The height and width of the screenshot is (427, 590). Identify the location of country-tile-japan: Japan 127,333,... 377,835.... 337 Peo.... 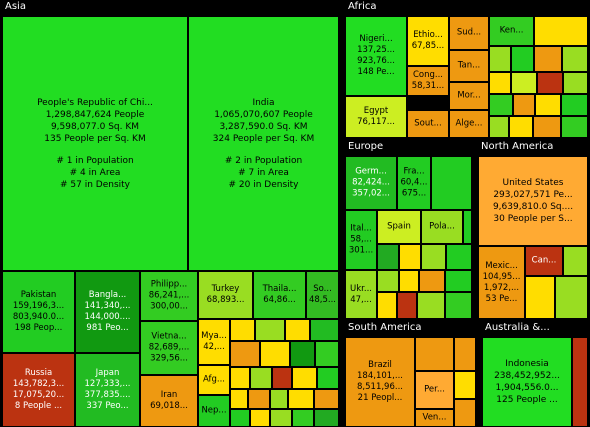
(107, 390).